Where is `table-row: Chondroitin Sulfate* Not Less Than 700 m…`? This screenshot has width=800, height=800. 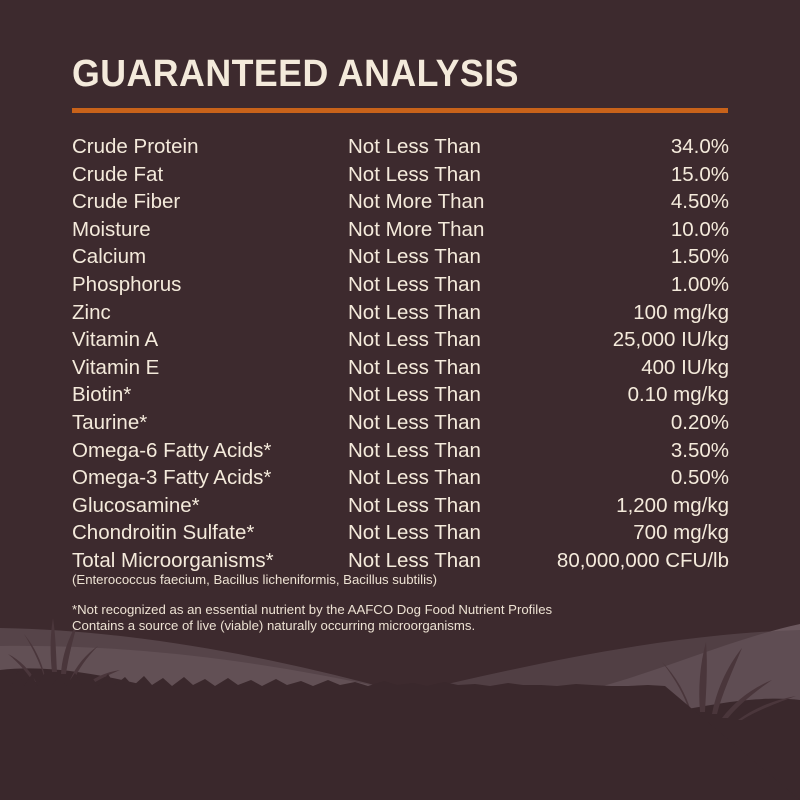 table-row: Chondroitin Sulfate* Not Less Than 700 m… is located at coordinates (400, 533).